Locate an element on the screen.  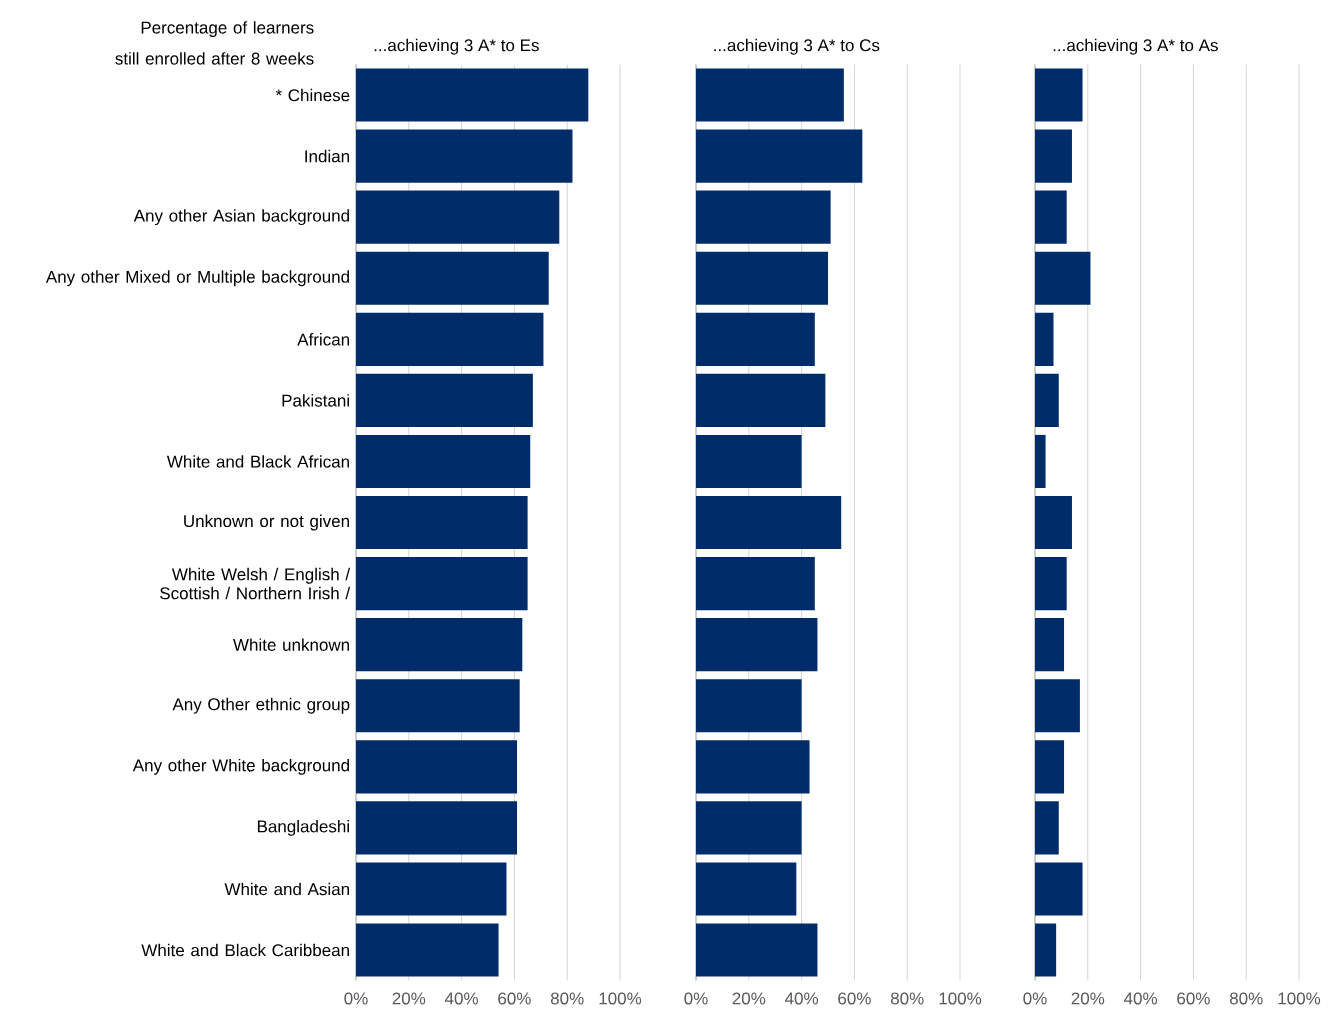
y-tick-label: * Chinese is located at coordinates (312, 95).